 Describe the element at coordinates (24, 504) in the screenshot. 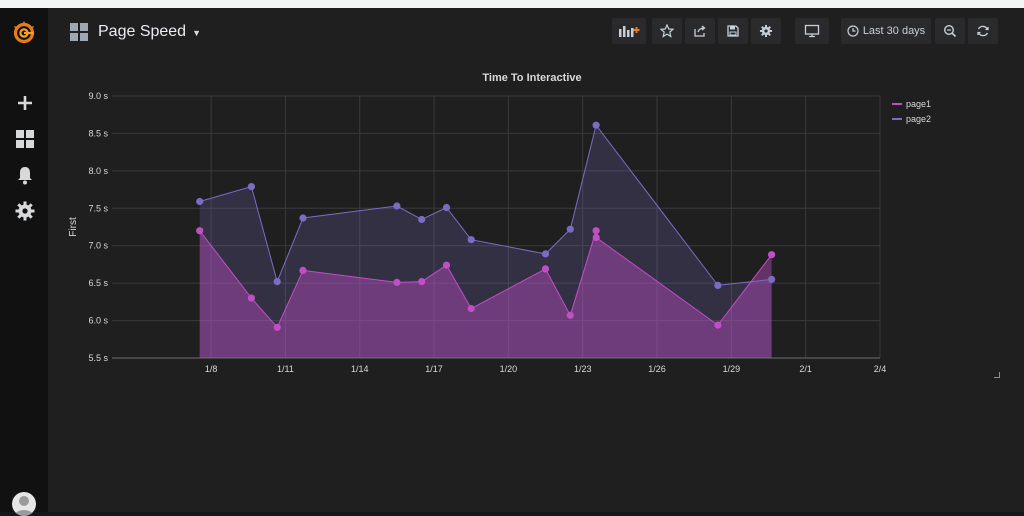

I see `user-avatar-icon` at that location.